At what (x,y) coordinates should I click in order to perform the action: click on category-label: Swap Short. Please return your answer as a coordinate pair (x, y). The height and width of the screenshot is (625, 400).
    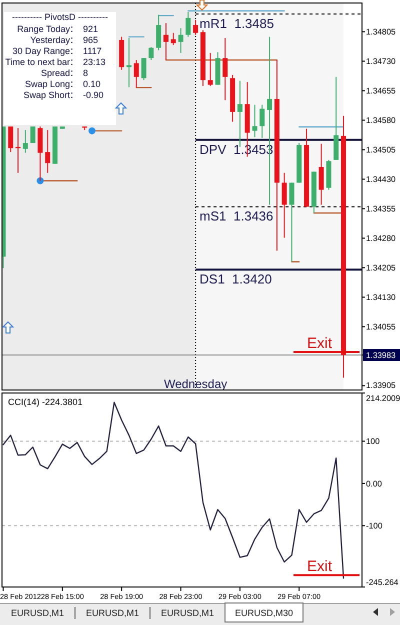
    Looking at the image, I should click on (46, 95).